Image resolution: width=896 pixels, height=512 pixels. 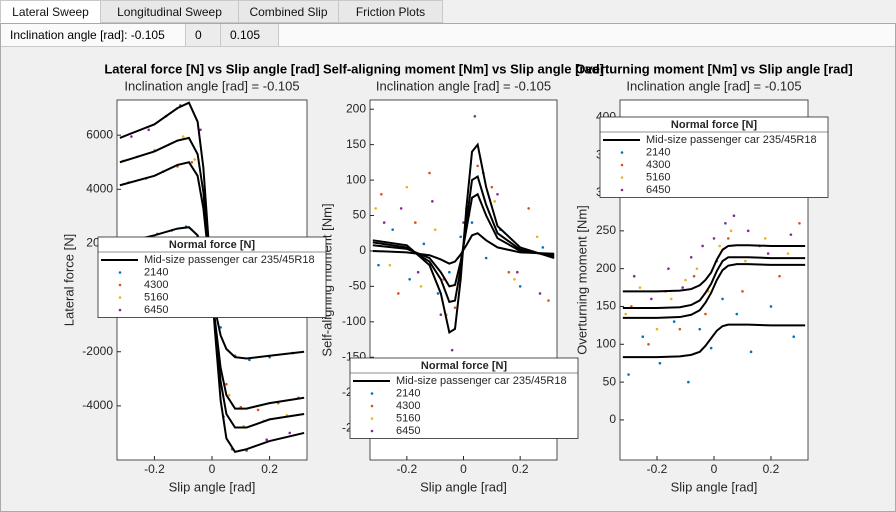 I want to click on tab: Longitudinal Sweep, so click(x=169, y=11).